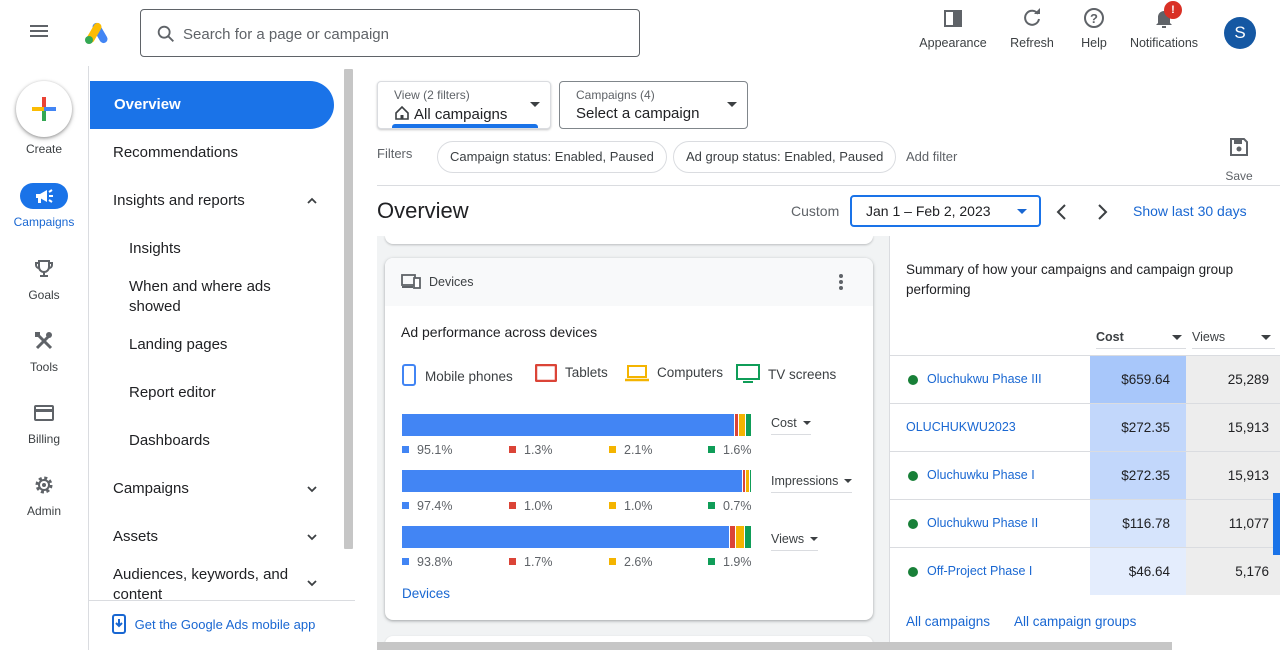 This screenshot has height=650, width=1280. Describe the element at coordinates (44, 358) in the screenshot. I see `rail-item-tools: Tools` at that location.